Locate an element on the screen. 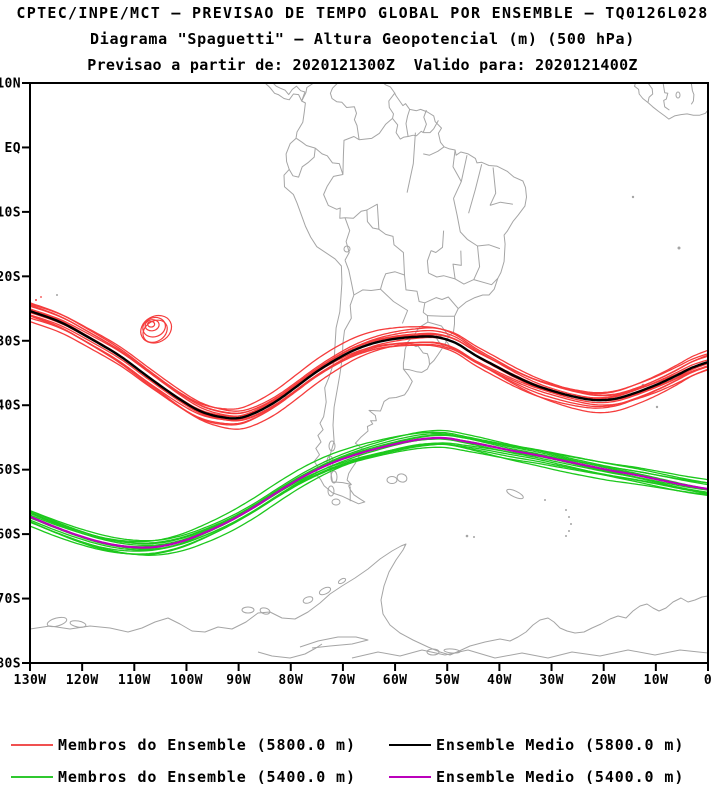 The image size is (725, 792). legend-label-members-5400: Membros do Ensemble (5400.0 m) is located at coordinates (207, 777).